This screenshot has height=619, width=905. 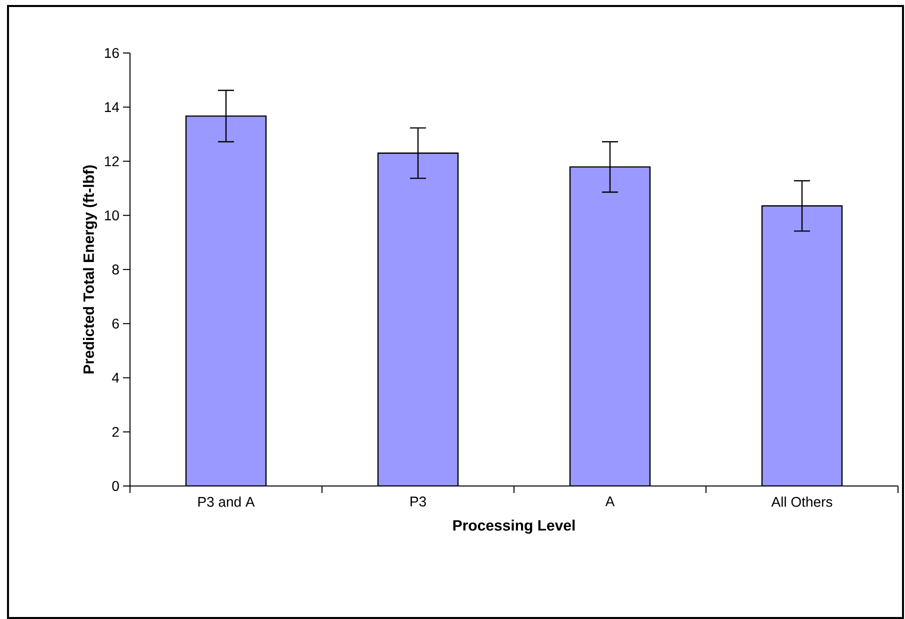 What do you see at coordinates (115, 431) in the screenshot?
I see `y-tick-label: 2` at bounding box center [115, 431].